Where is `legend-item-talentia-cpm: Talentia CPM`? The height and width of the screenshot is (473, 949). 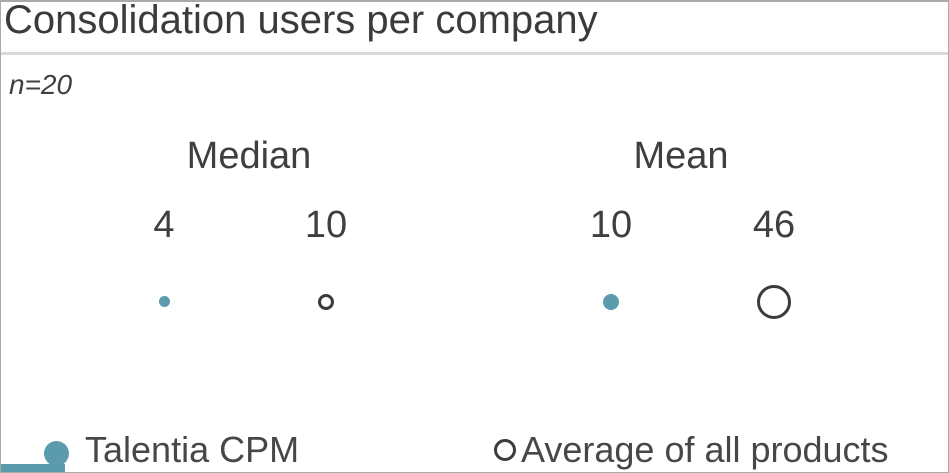 legend-item-talentia-cpm: Talentia CPM is located at coordinates (171, 450).